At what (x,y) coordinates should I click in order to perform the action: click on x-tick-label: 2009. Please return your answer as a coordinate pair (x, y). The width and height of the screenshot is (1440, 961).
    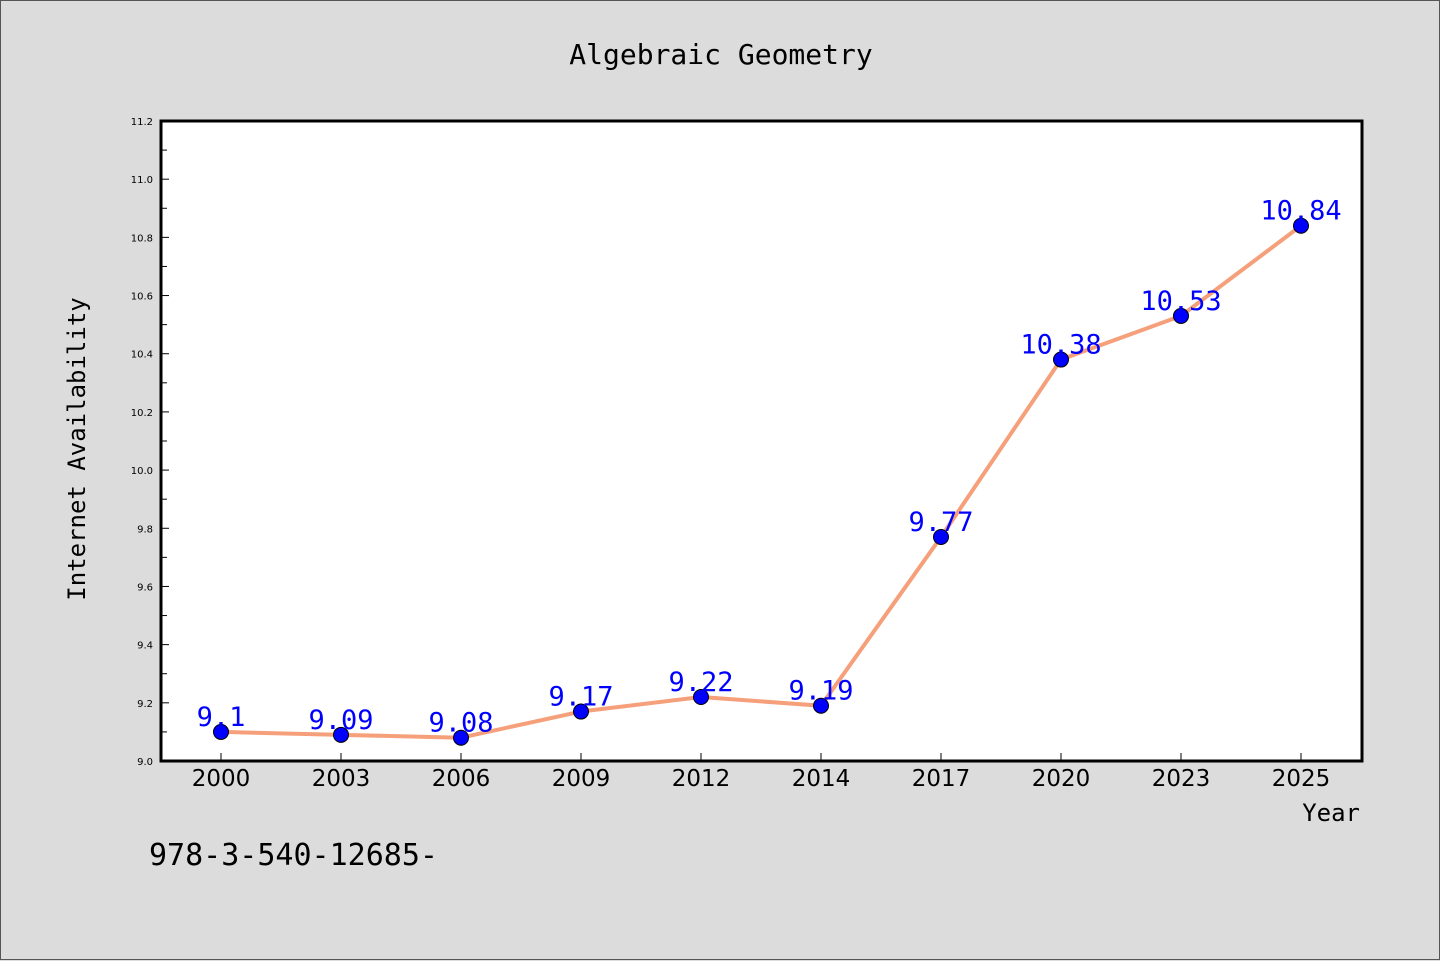
    Looking at the image, I should click on (581, 779).